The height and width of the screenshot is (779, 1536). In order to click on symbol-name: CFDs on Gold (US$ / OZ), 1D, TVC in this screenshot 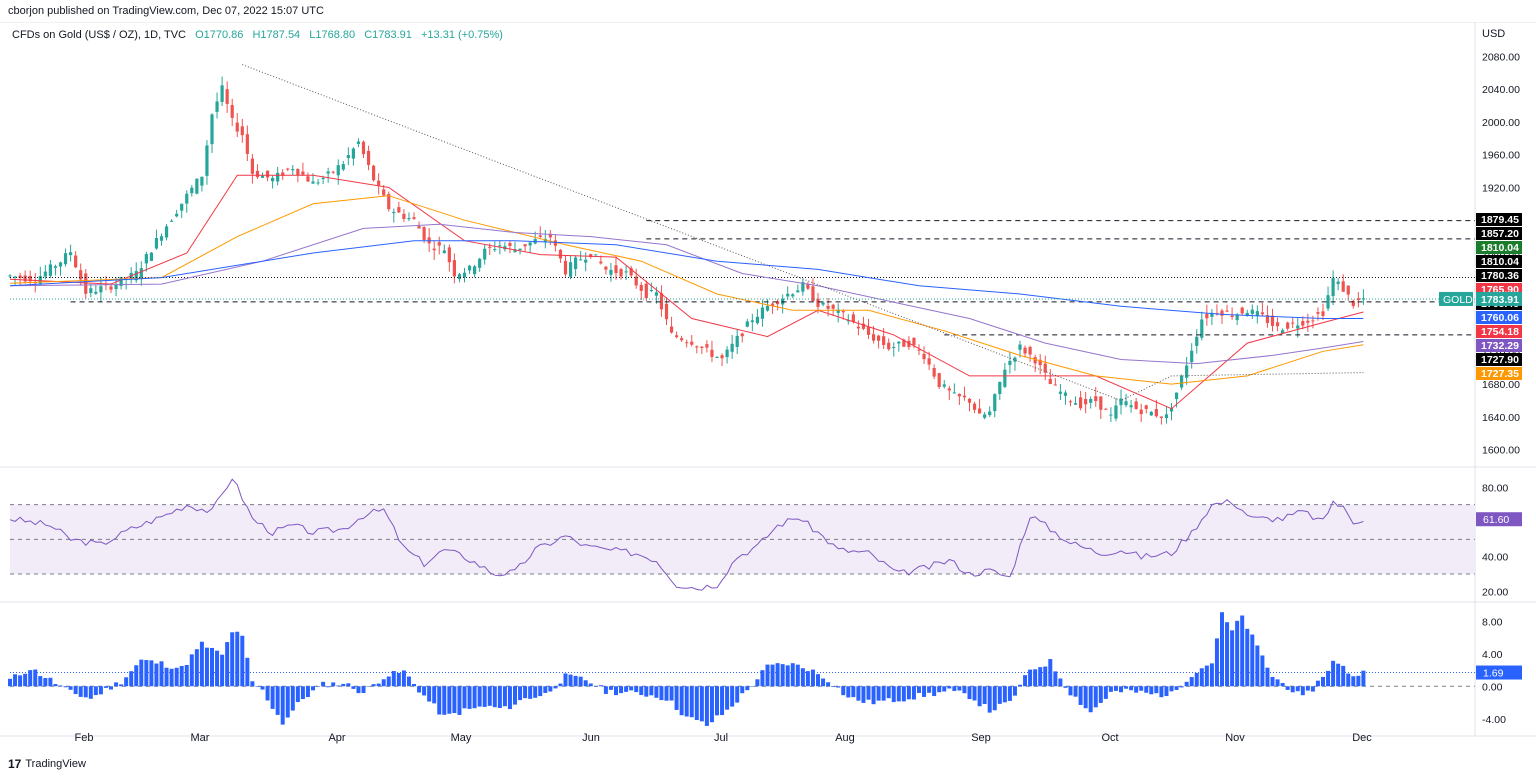, I will do `click(99, 35)`.